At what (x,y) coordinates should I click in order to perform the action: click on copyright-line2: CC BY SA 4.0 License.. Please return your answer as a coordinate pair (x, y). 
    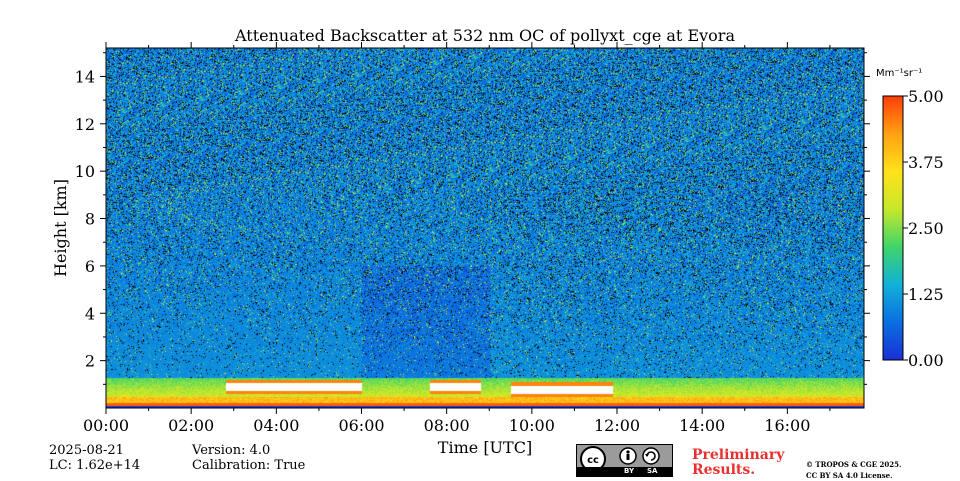
    Looking at the image, I should click on (849, 475).